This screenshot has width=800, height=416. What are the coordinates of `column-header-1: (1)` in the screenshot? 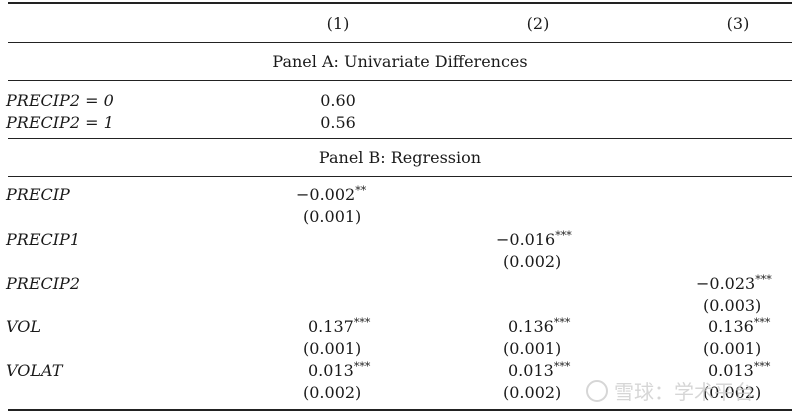 It's located at (338, 23).